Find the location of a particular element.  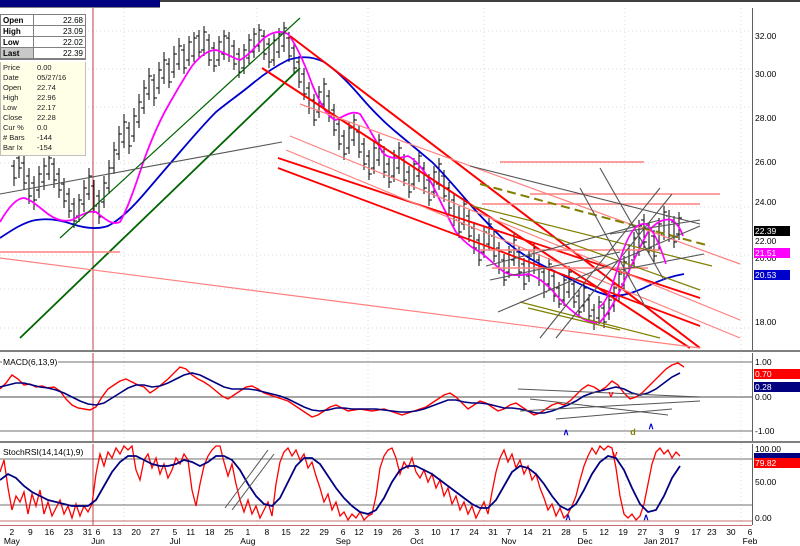

macd-tick: 0.00 is located at coordinates (763, 397).